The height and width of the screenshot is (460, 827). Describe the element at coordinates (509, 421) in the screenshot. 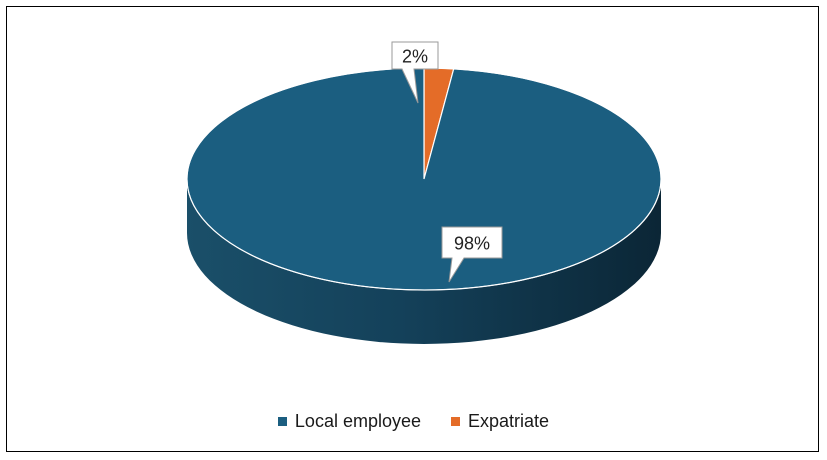

I see `legend-label-expatriate: Expatriate` at that location.